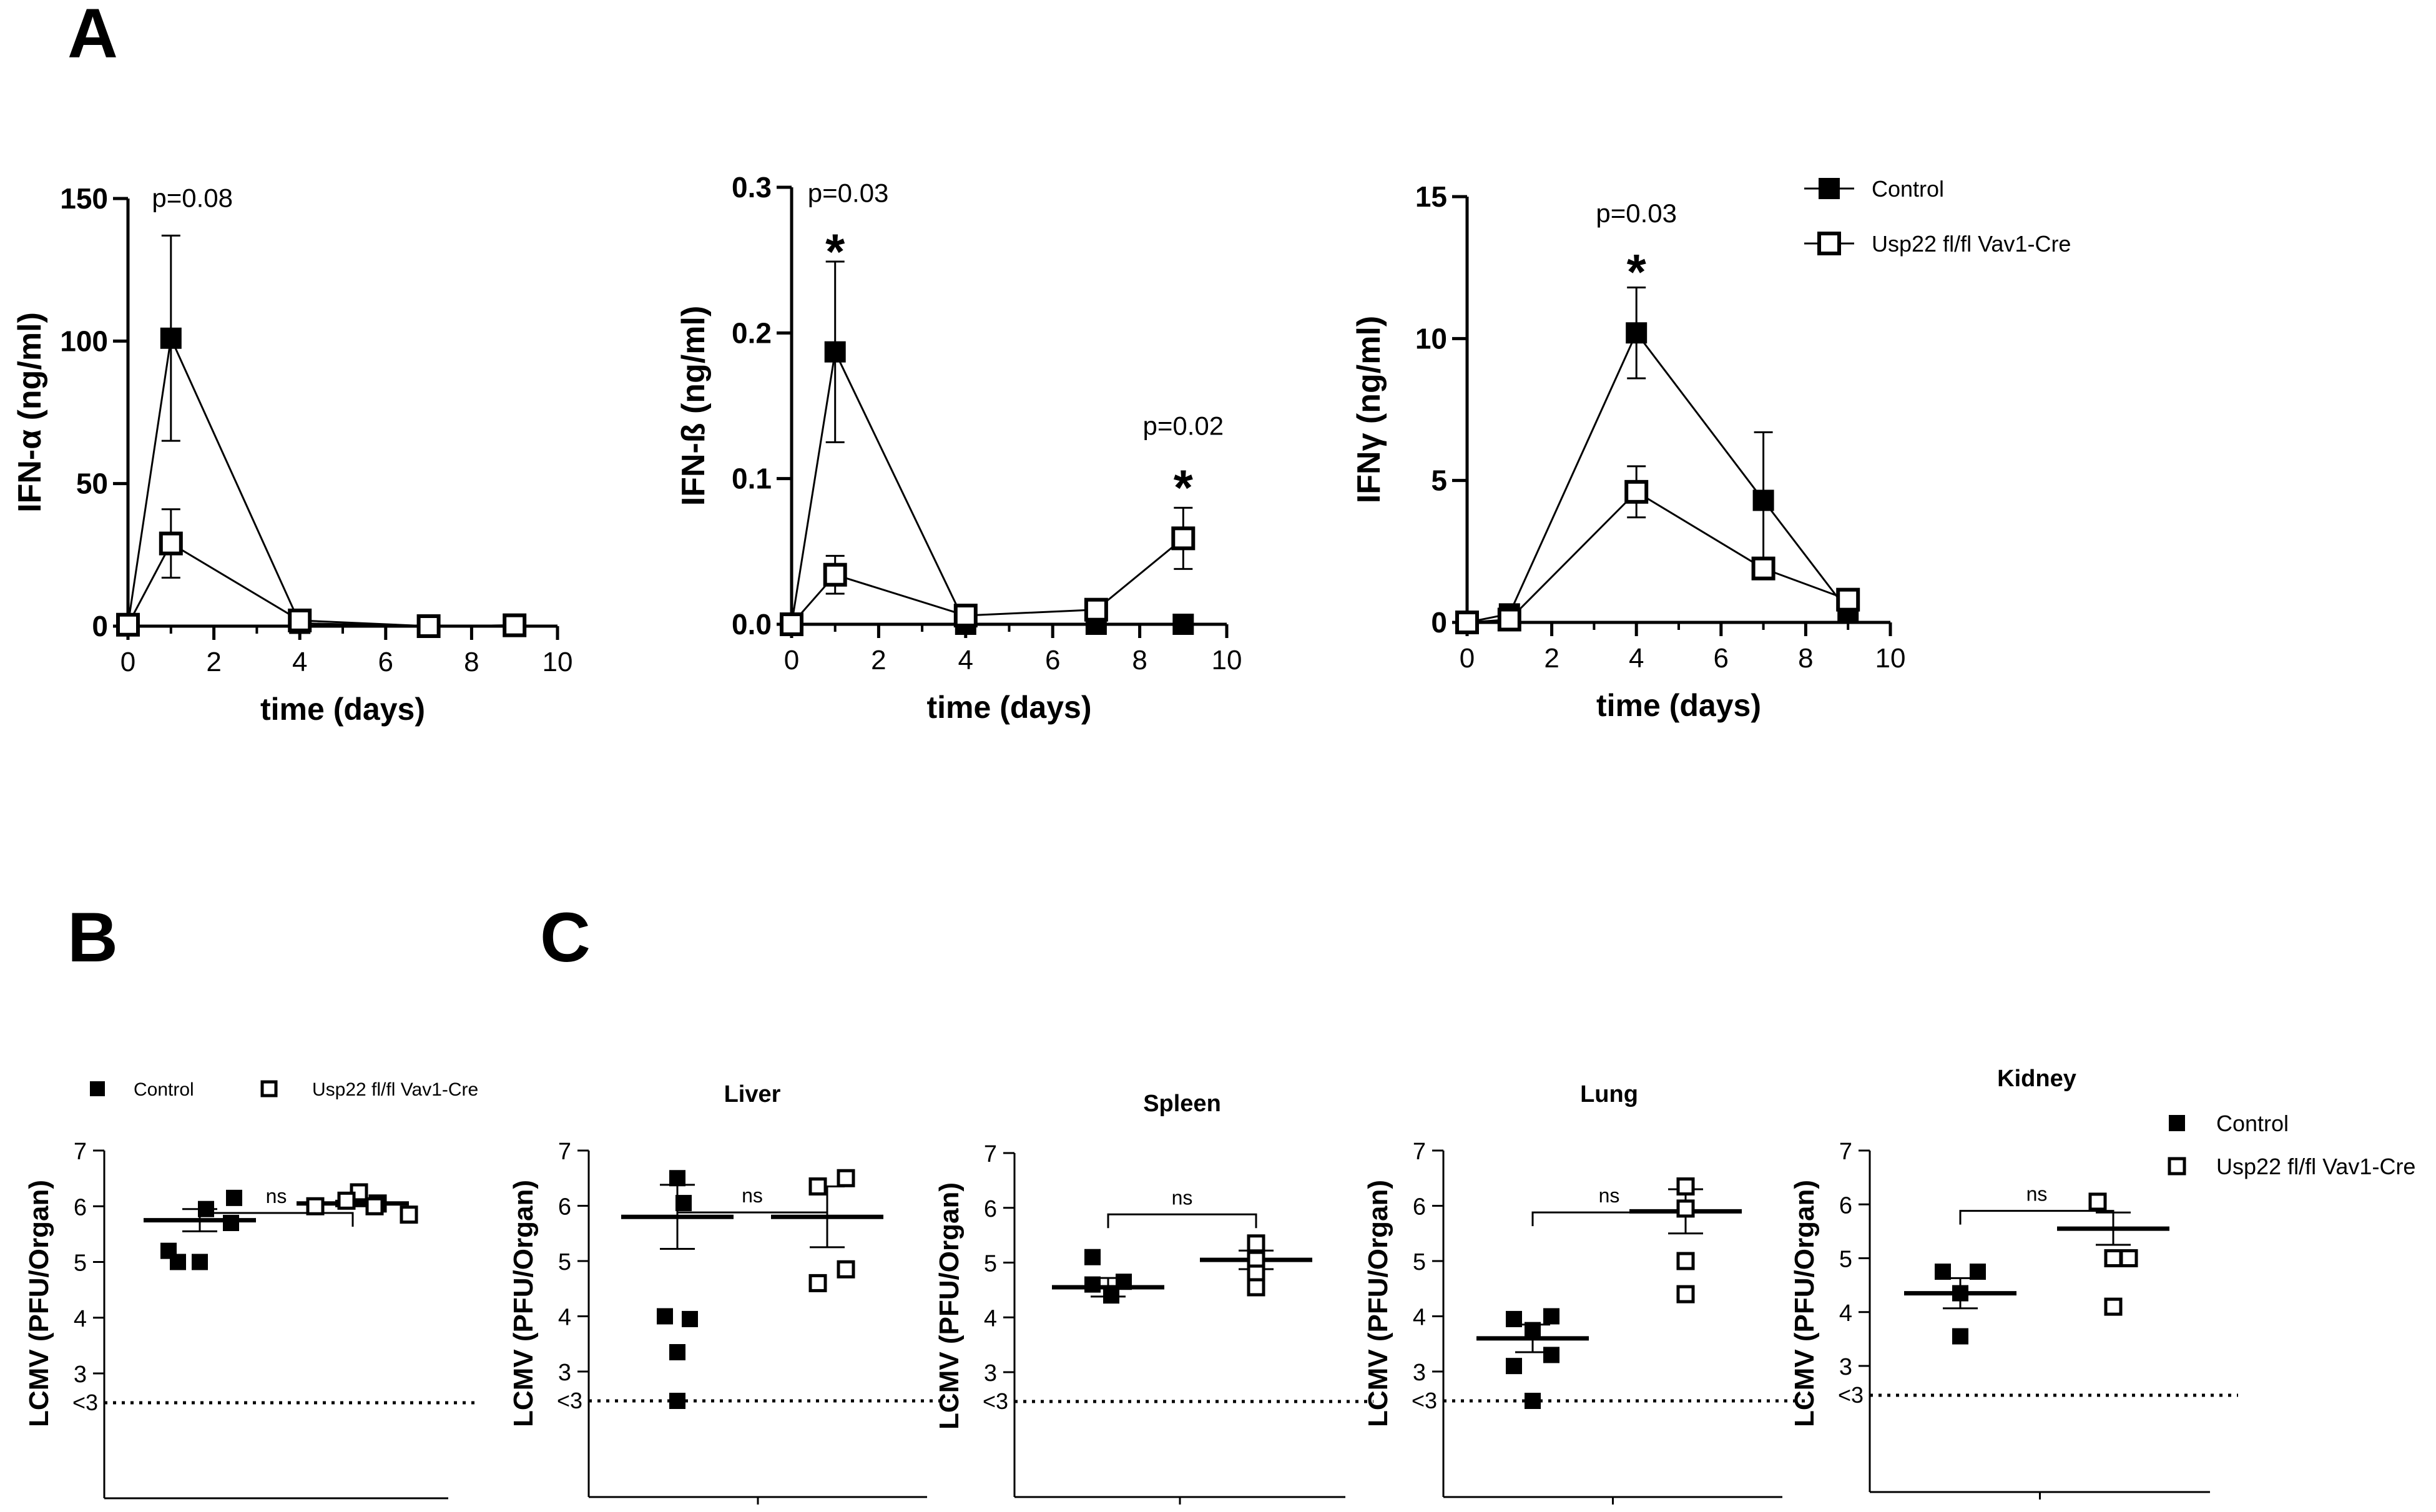 Image resolution: width=2436 pixels, height=1512 pixels. Describe the element at coordinates (100, 626) in the screenshot. I see `y-tick-label: 0` at that location.